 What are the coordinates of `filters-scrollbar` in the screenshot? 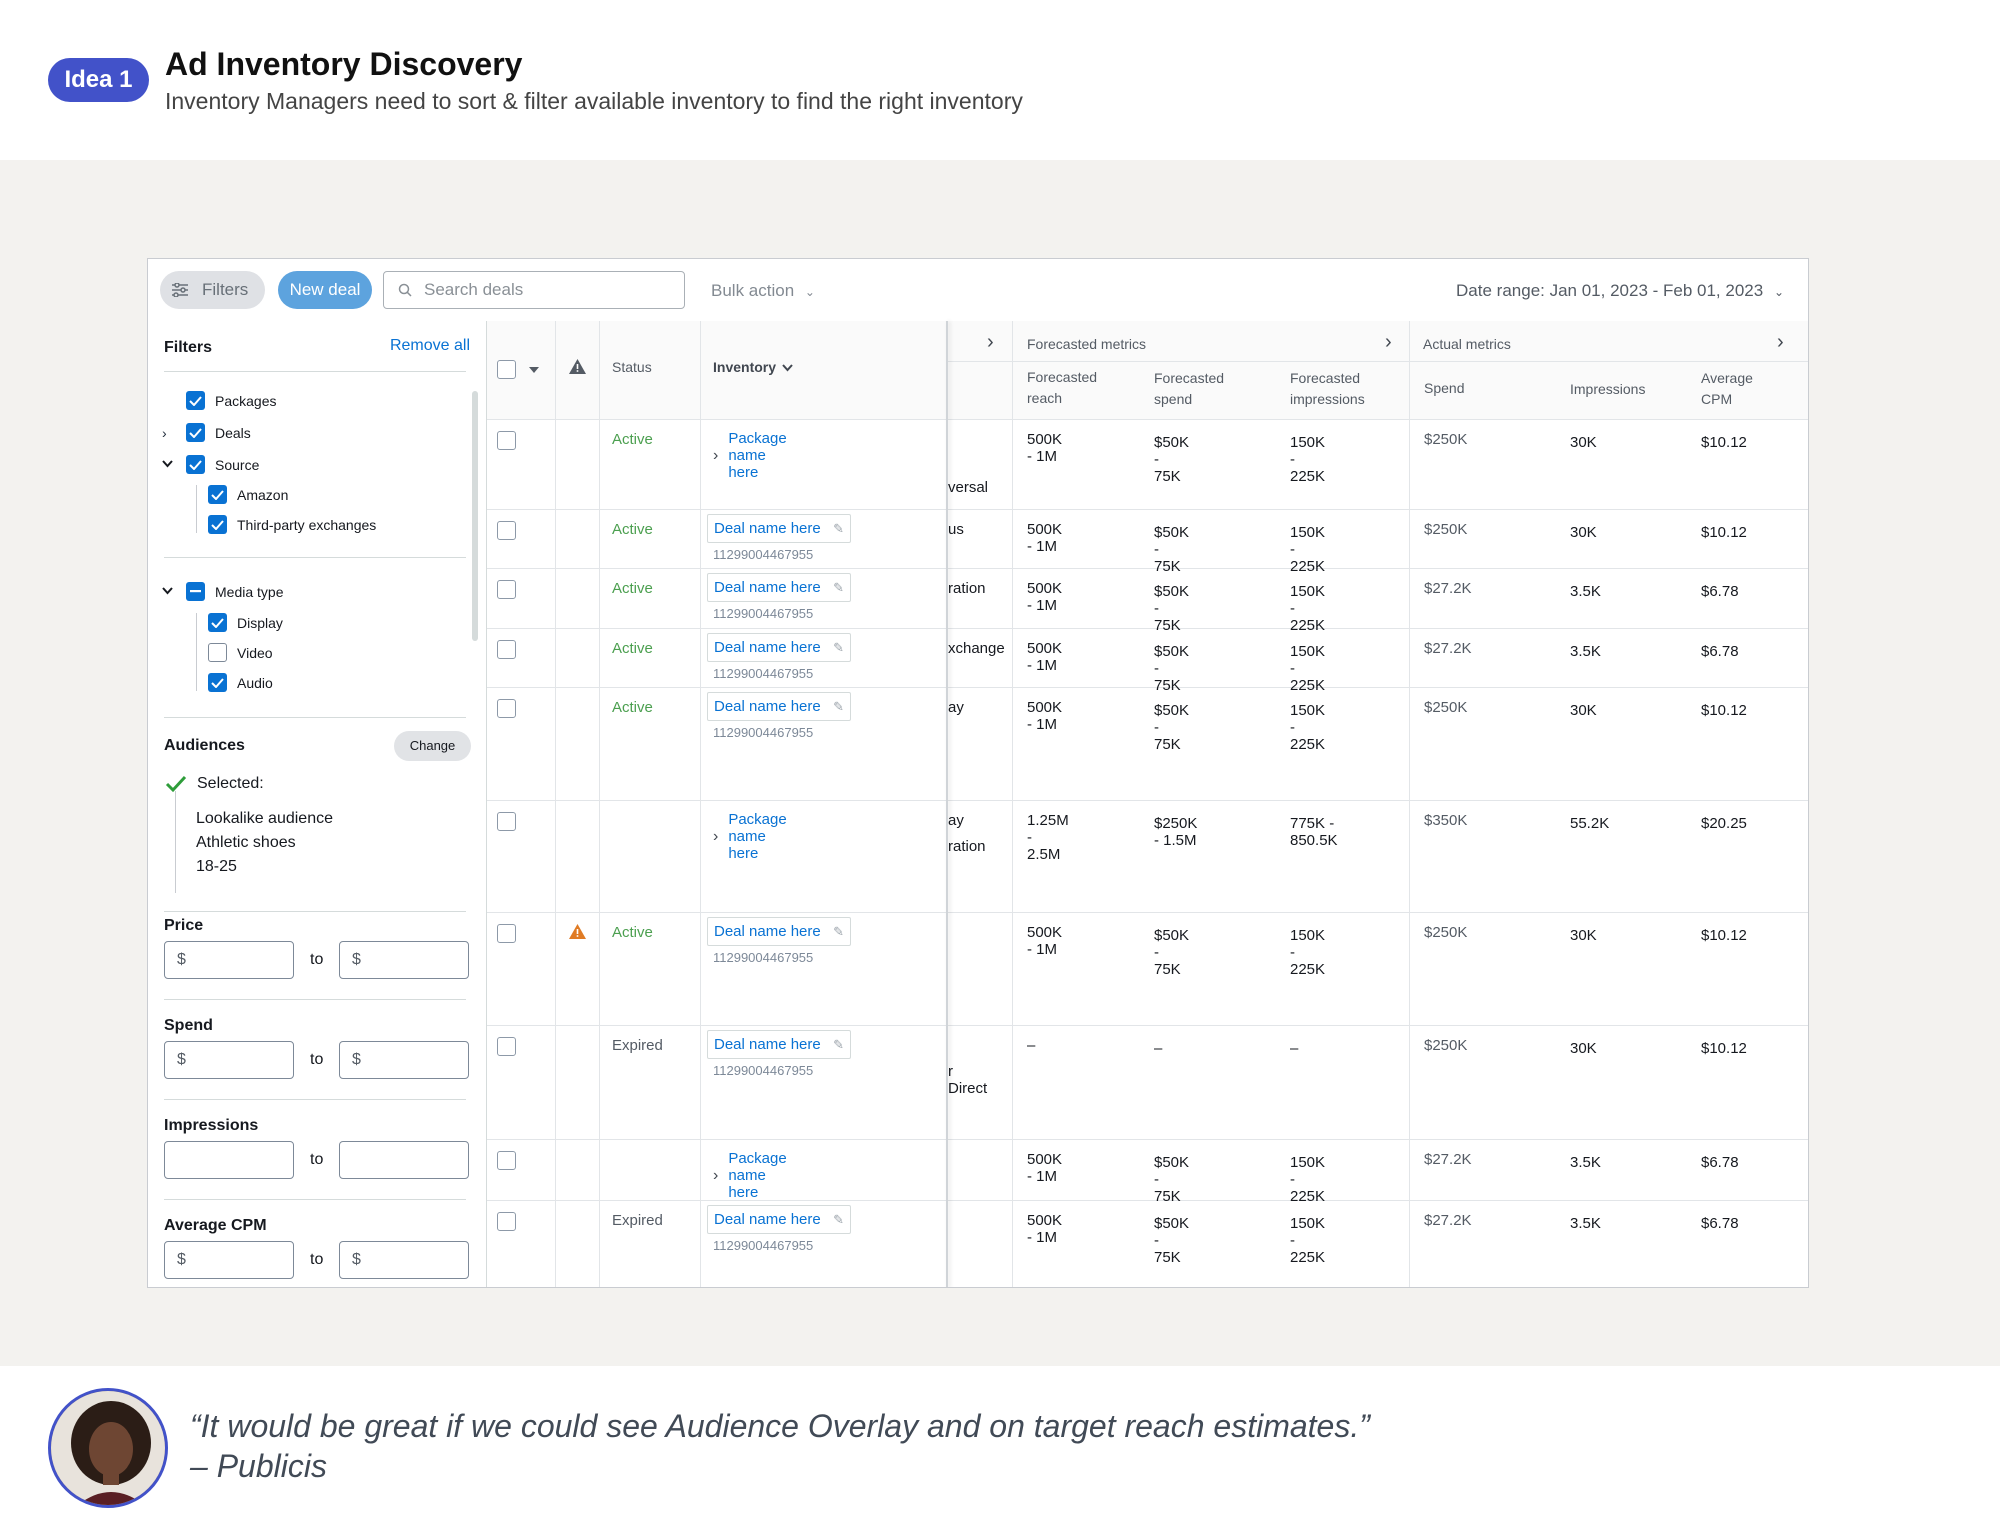 It's located at (475, 516).